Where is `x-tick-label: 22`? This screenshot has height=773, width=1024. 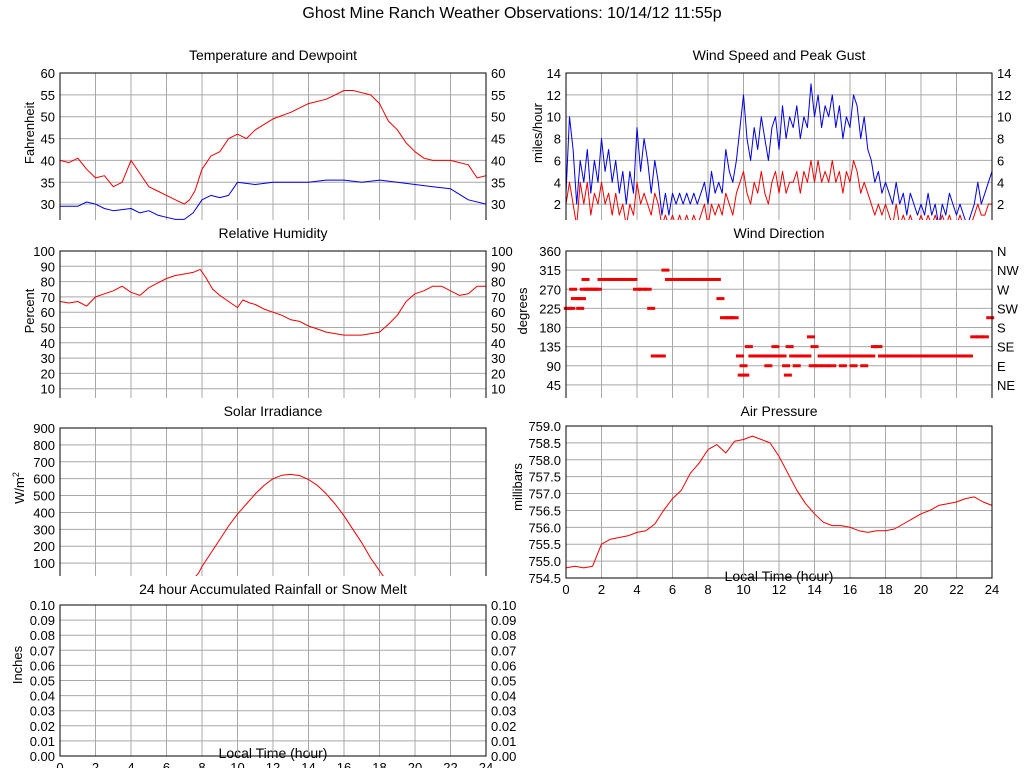
x-tick-label: 22 is located at coordinates (956, 589).